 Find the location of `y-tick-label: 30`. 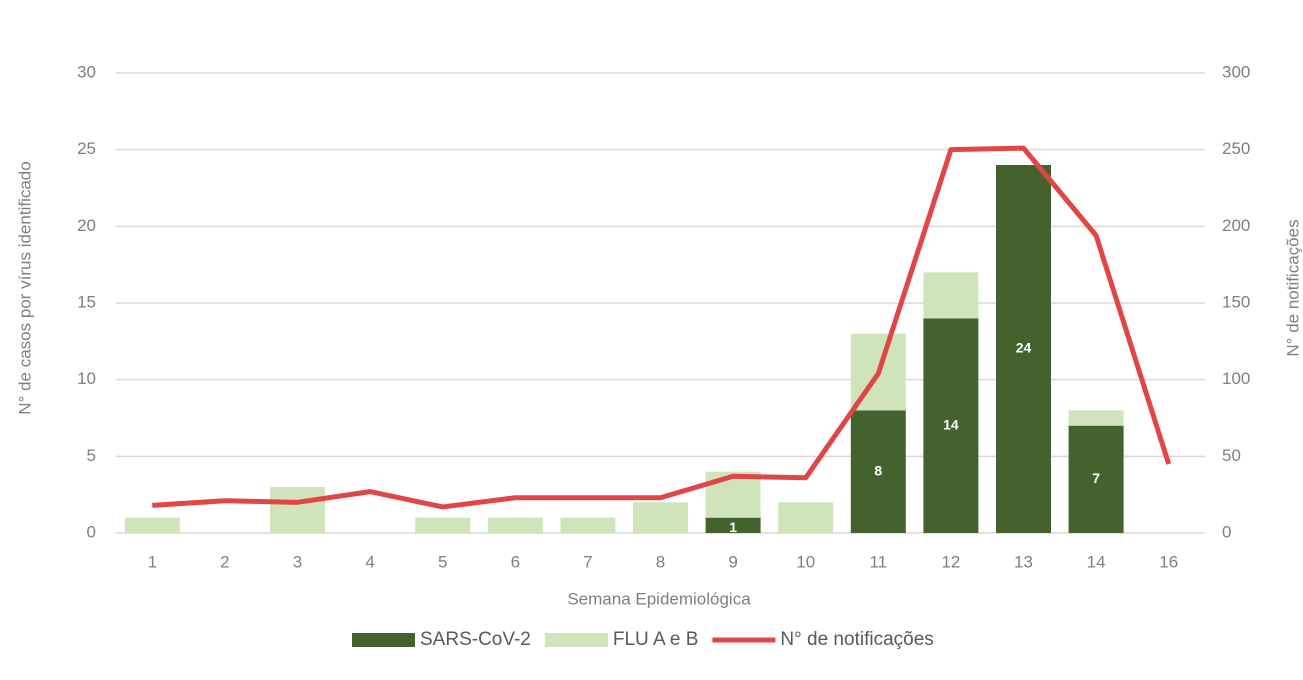

y-tick-label: 30 is located at coordinates (86, 71).